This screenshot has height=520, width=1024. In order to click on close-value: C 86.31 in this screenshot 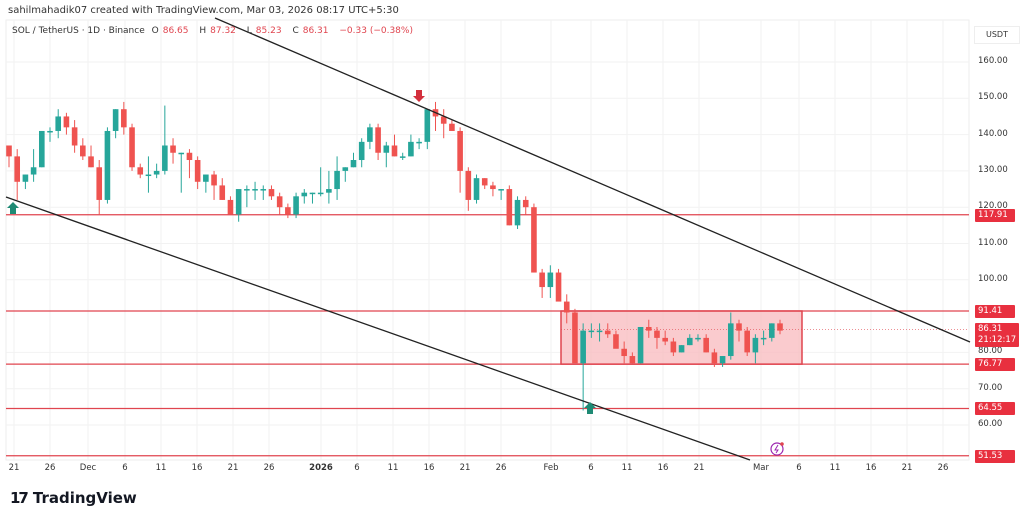, I will do `click(310, 31)`.